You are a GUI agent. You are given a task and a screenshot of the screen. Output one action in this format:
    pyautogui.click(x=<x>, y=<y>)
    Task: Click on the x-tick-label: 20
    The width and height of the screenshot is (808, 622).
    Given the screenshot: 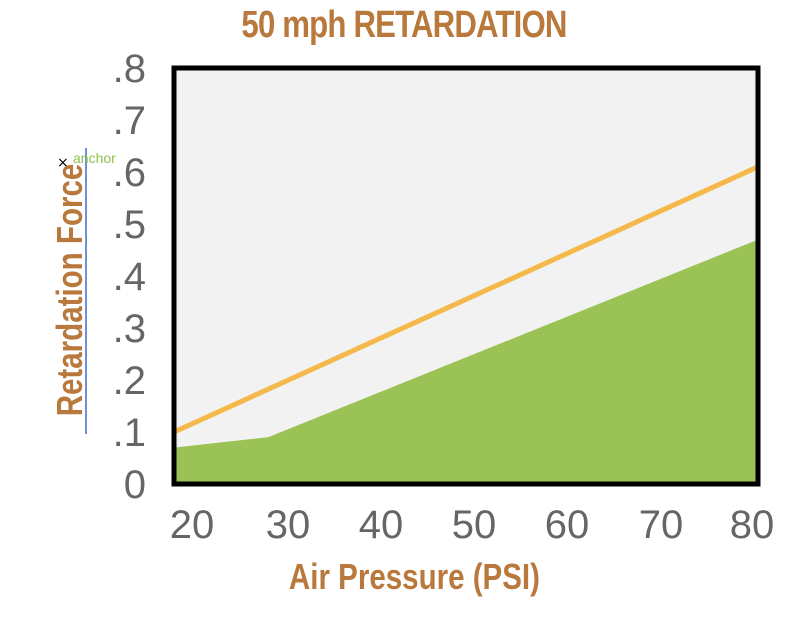 What is the action you would take?
    pyautogui.click(x=192, y=525)
    